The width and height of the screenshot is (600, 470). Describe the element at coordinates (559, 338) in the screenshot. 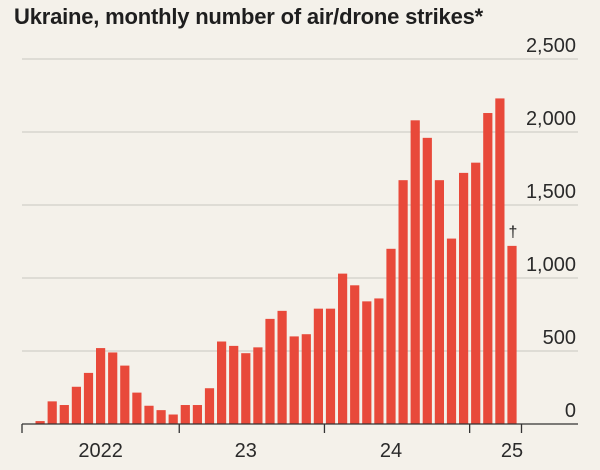

I see `y-tick-label-1: 500` at that location.